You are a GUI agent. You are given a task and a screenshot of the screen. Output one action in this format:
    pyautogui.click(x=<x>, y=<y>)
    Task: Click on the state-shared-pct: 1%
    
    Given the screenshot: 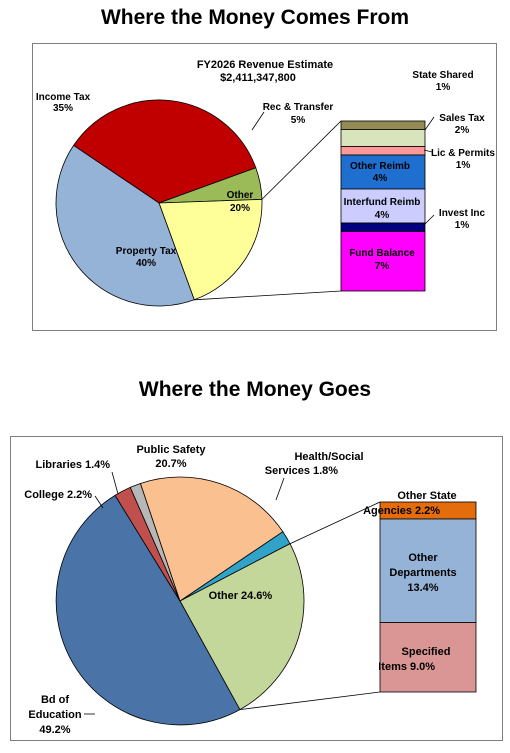 What is the action you would take?
    pyautogui.click(x=443, y=87)
    